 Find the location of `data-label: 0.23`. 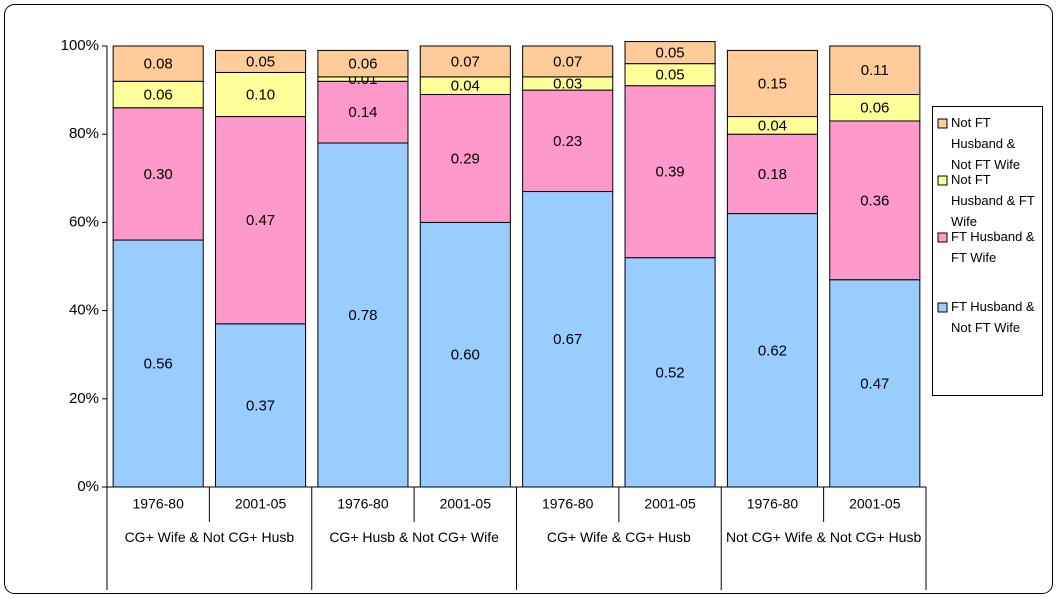

data-label: 0.23 is located at coordinates (567, 141).